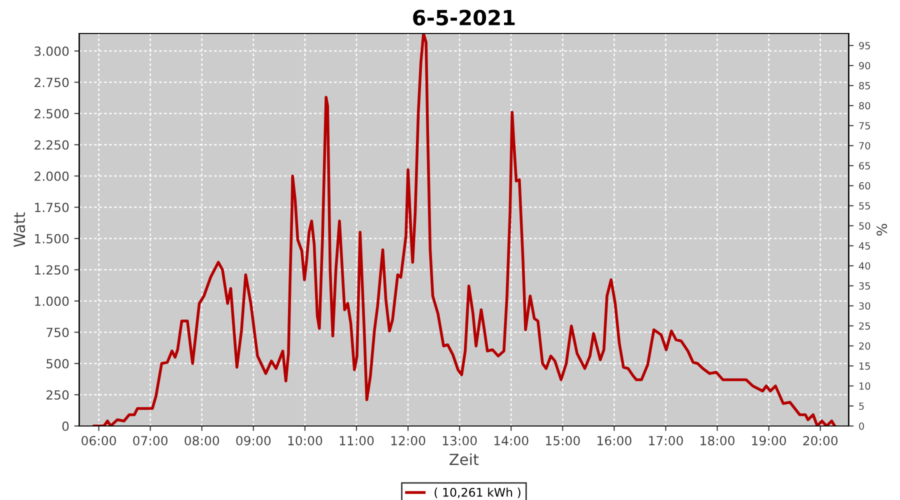  Describe the element at coordinates (864, 146) in the screenshot. I see `y2-tick-label: 70` at that location.